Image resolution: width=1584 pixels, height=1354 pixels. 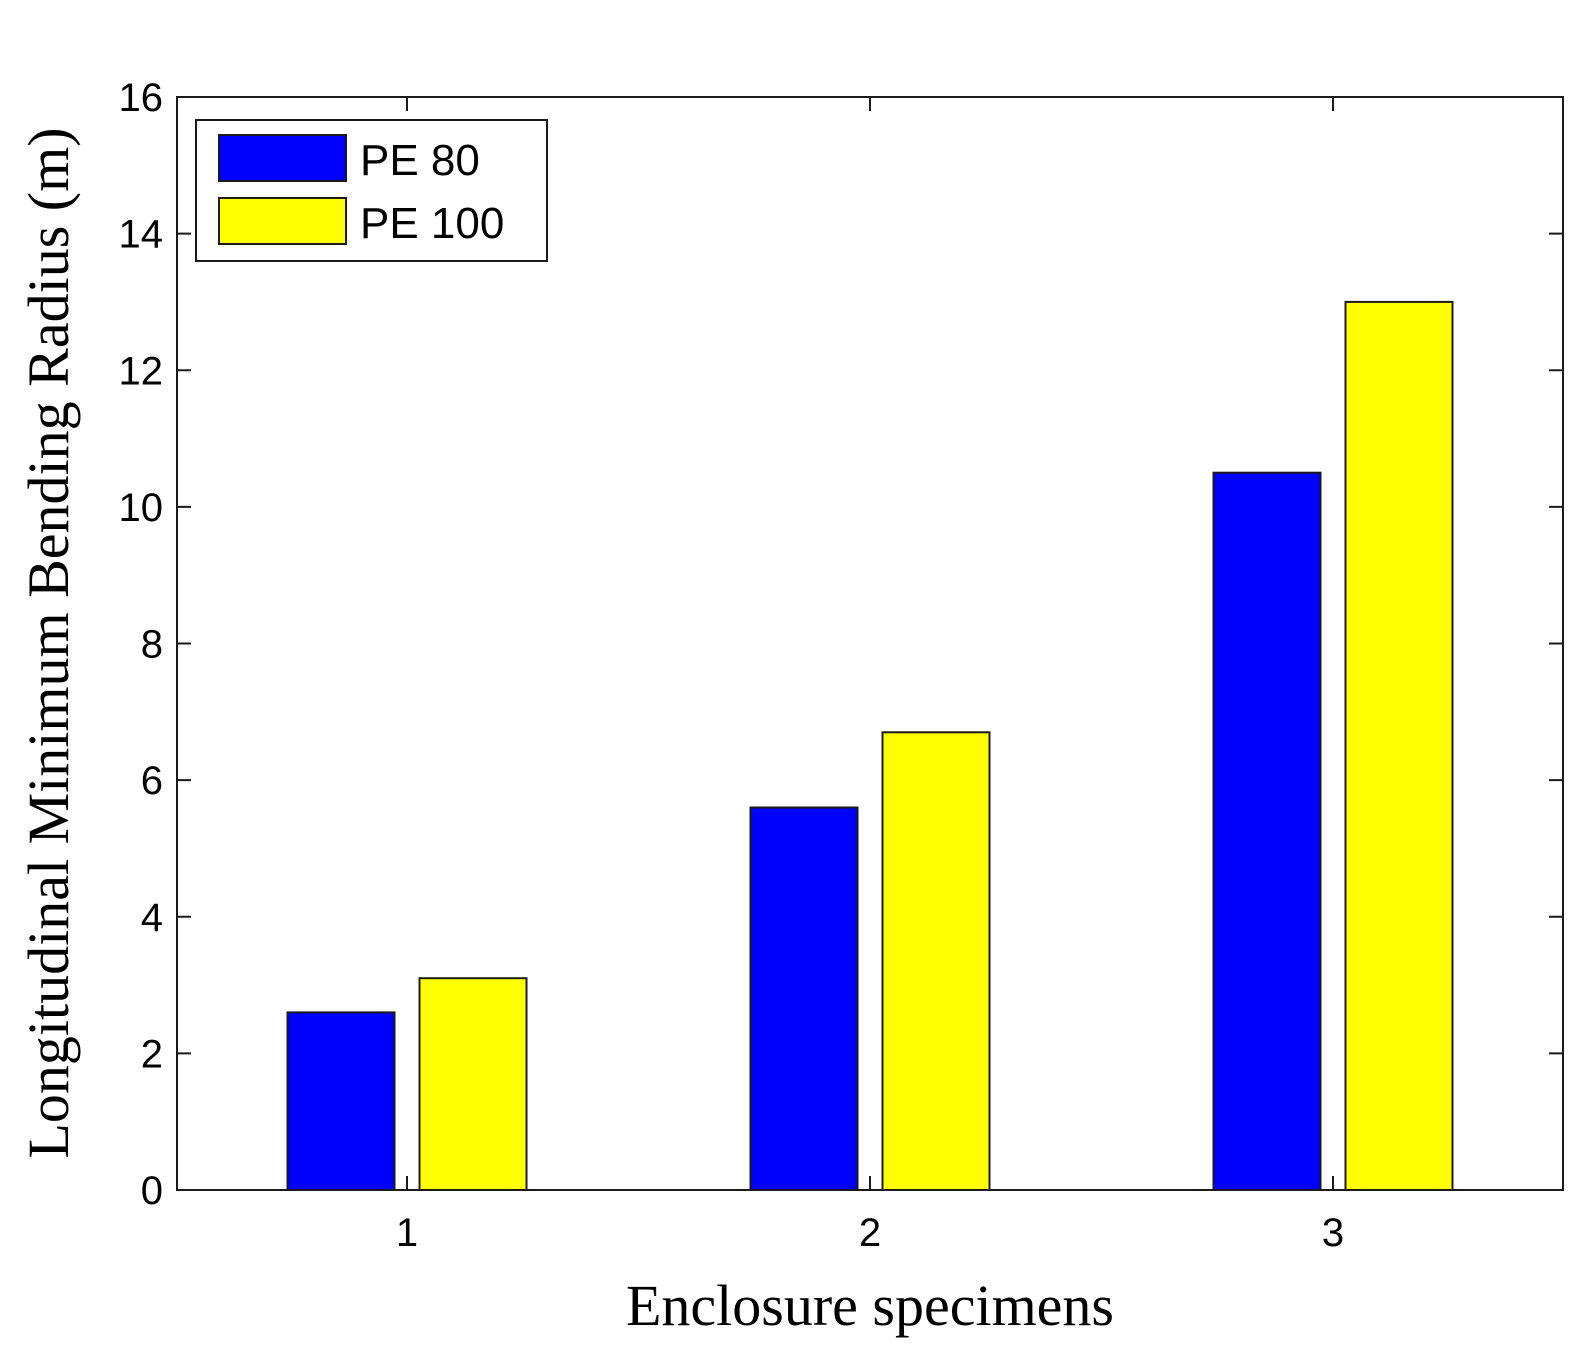 I want to click on legend-label-pe80: PE 80, so click(x=420, y=160).